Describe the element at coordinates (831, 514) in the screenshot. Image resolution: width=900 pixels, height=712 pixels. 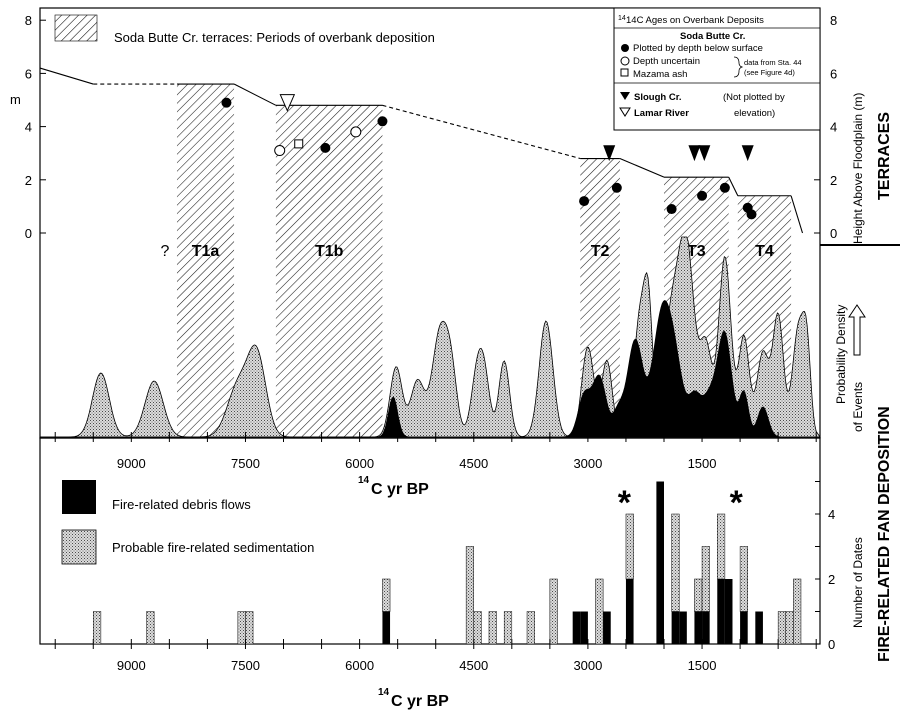
I see `count-axis-tick-label: 4` at that location.